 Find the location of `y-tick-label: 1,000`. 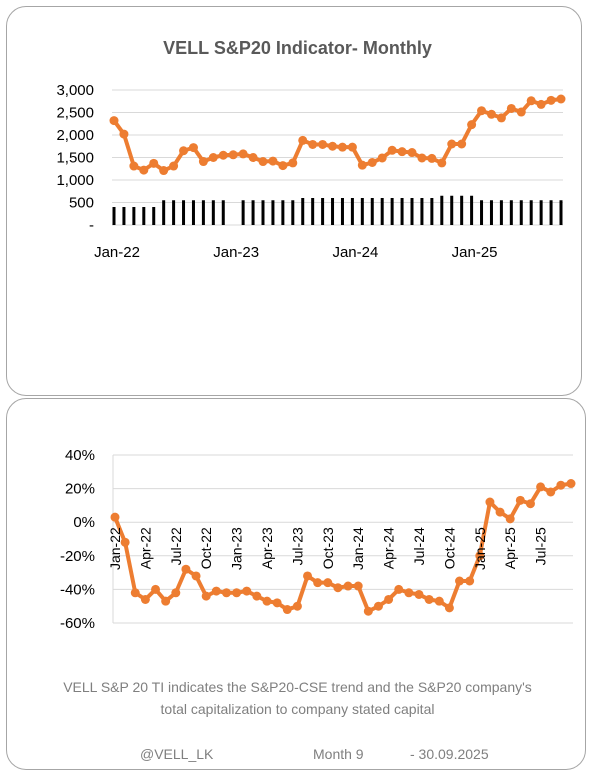

y-tick-label: 1,000 is located at coordinates (75, 180).